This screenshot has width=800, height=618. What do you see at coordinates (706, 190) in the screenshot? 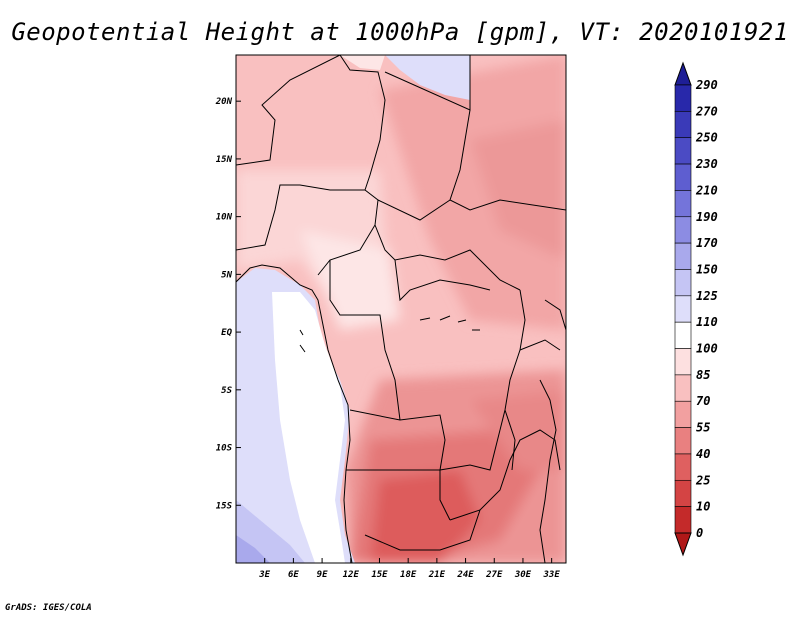
I see `colorbar-label: 210` at bounding box center [706, 190].